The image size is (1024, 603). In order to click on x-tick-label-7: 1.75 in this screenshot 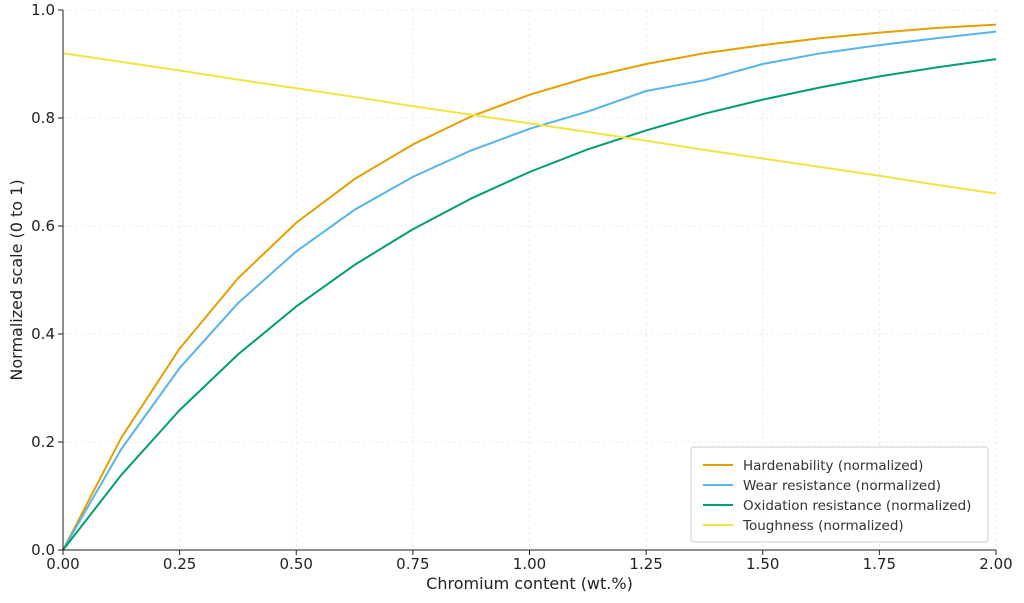, I will do `click(879, 564)`.